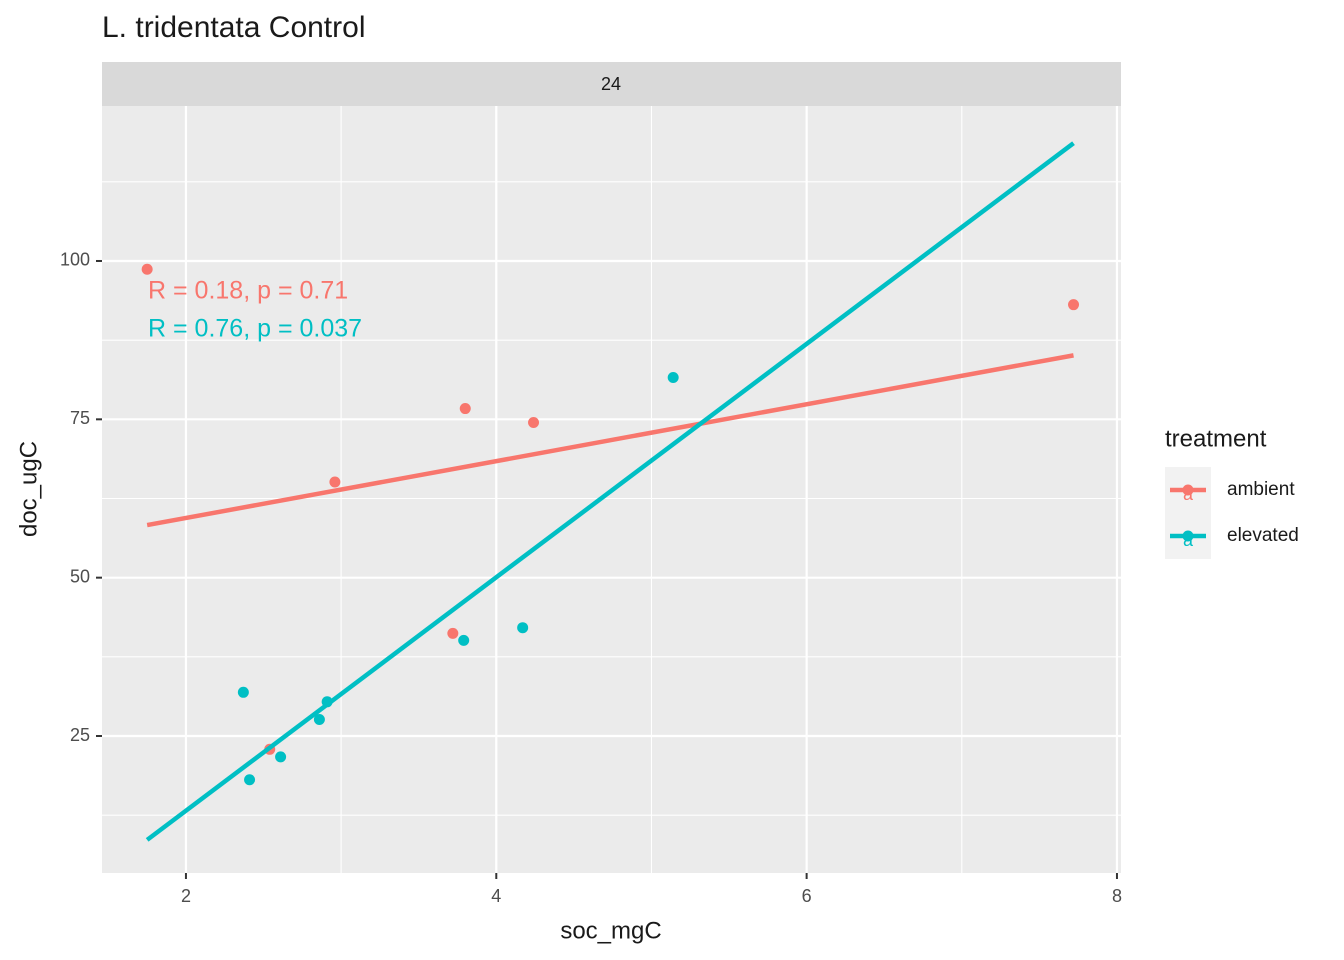  What do you see at coordinates (610, 440) in the screenshot?
I see `regression-line` at bounding box center [610, 440].